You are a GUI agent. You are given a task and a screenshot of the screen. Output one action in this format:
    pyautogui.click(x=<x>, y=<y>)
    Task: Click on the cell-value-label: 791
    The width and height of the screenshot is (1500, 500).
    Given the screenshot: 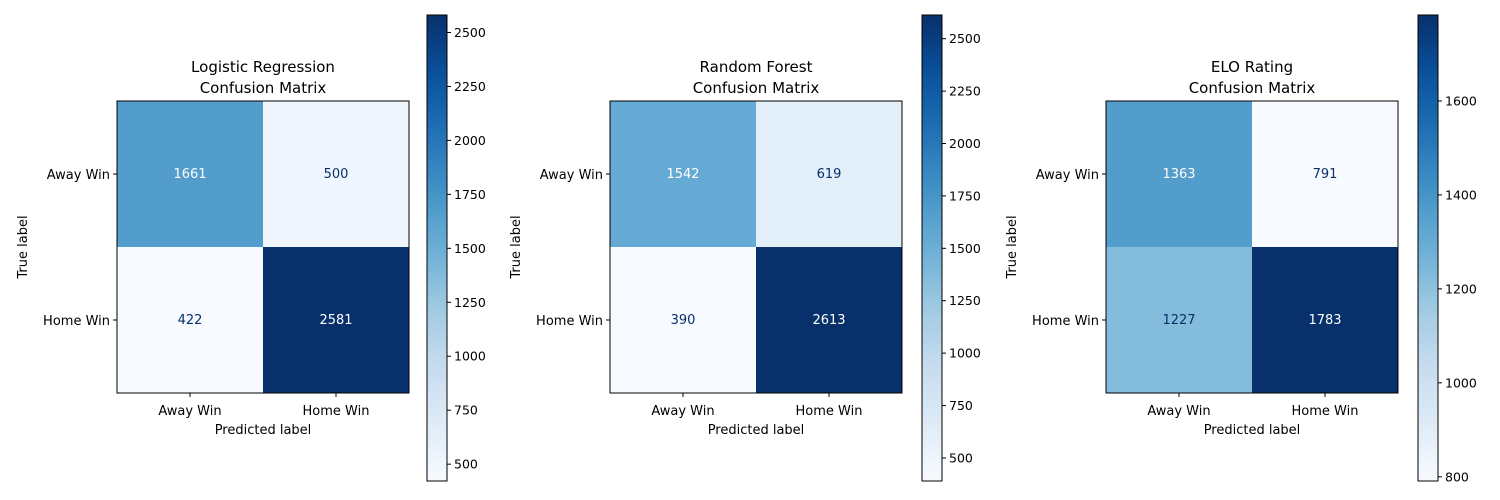 What is the action you would take?
    pyautogui.click(x=1325, y=174)
    